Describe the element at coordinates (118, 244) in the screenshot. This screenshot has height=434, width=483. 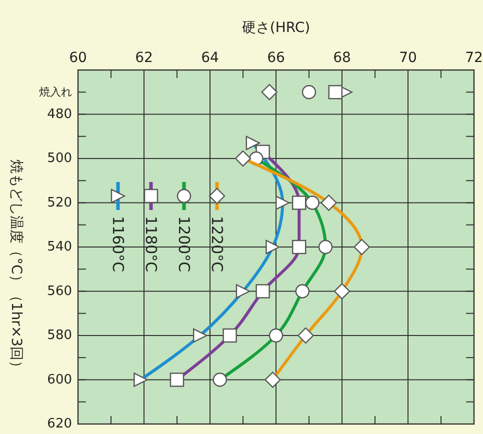
I see `legend-label: 1160°C` at that location.